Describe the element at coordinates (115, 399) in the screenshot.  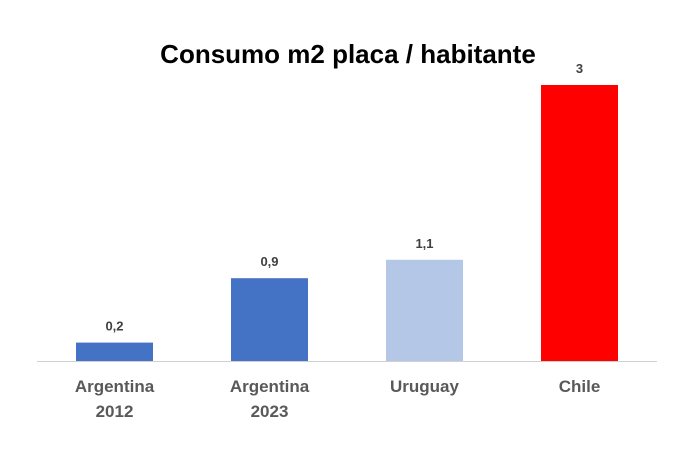
I see `x-tick-label-0: Argentina 2012` at that location.